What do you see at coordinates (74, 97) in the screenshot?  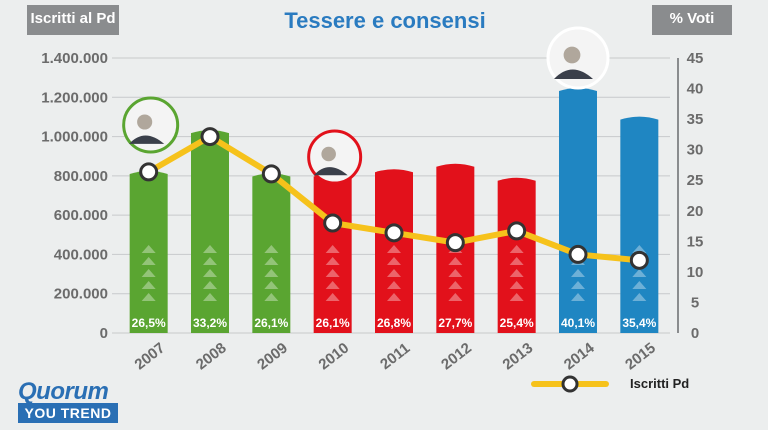 I see `left-tick-label: 1.200.000` at bounding box center [74, 97].